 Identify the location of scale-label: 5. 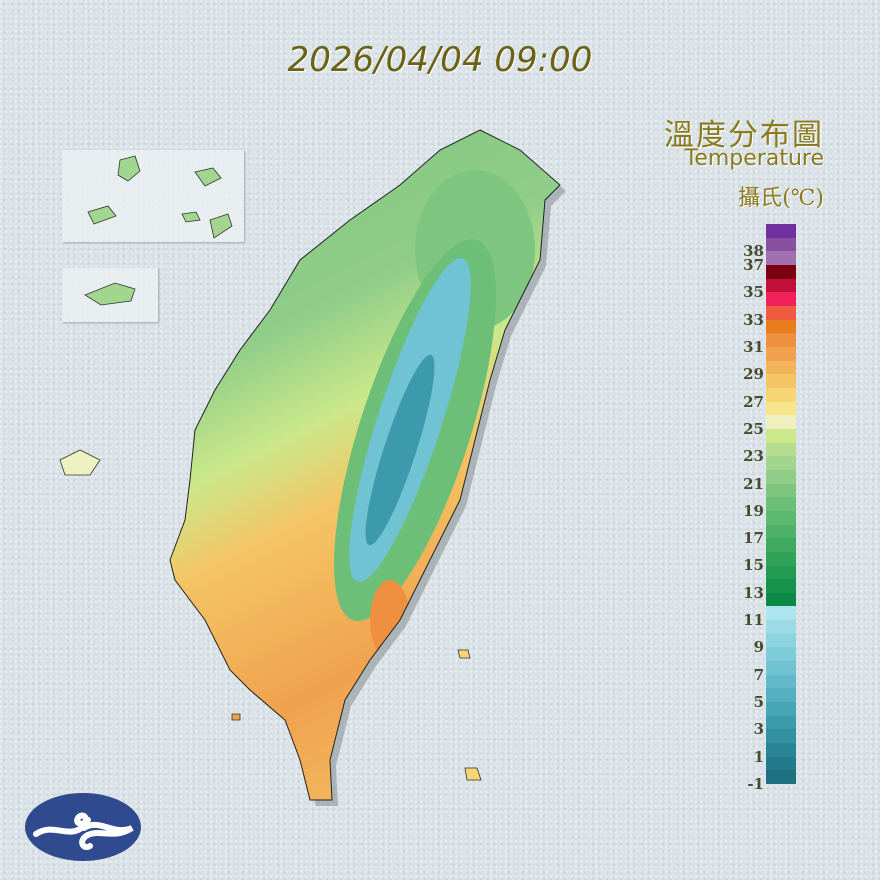
(758, 702).